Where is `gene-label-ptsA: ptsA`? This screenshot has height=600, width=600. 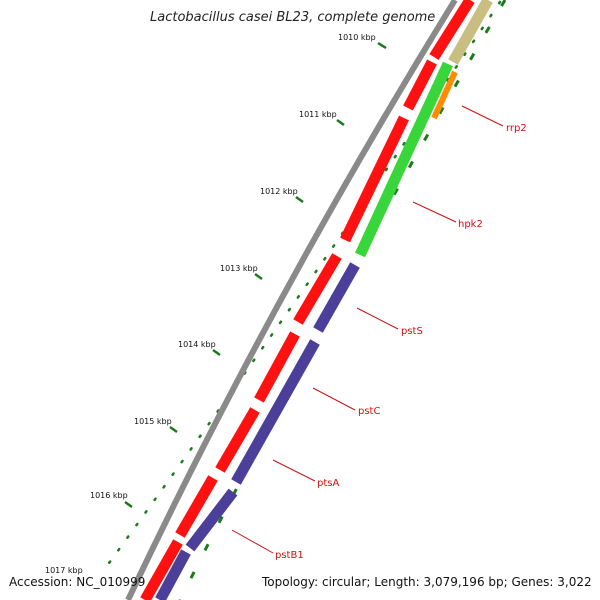
gene-label-ptsA: ptsA is located at coordinates (328, 483).